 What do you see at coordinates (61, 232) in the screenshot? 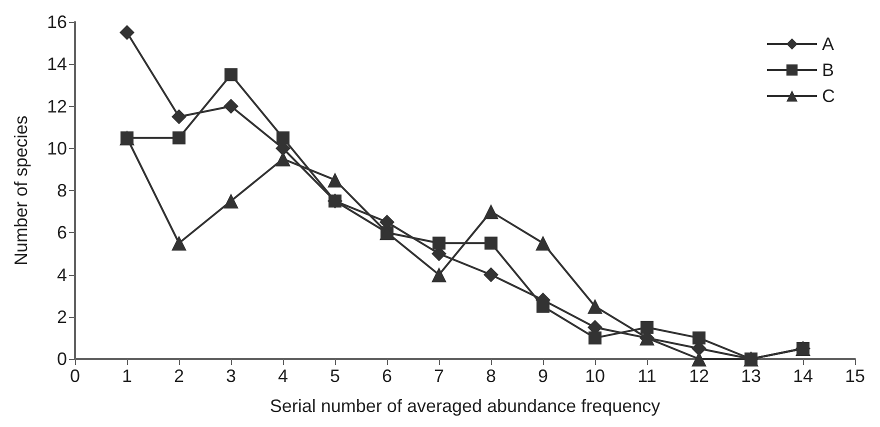
I see `y-tick-label: 6` at bounding box center [61, 232].